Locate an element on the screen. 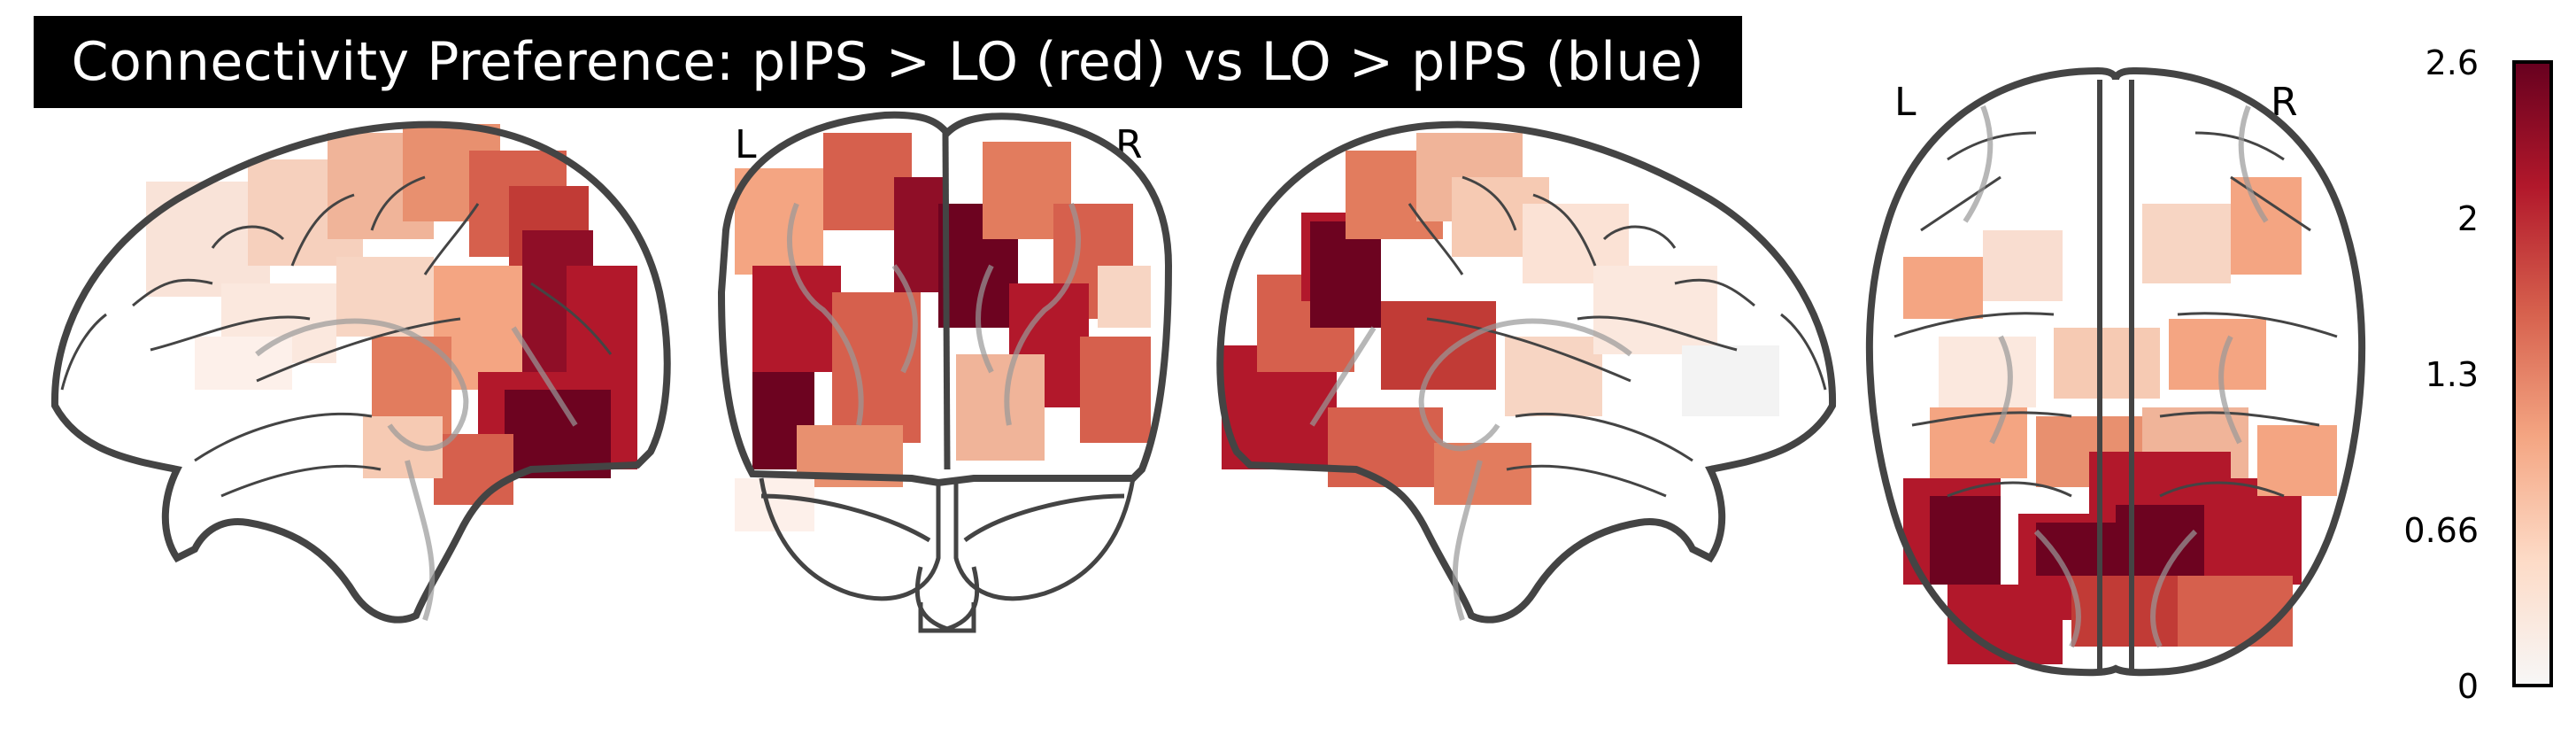 This screenshot has width=2576, height=744. coronal-left-label: L is located at coordinates (746, 144).